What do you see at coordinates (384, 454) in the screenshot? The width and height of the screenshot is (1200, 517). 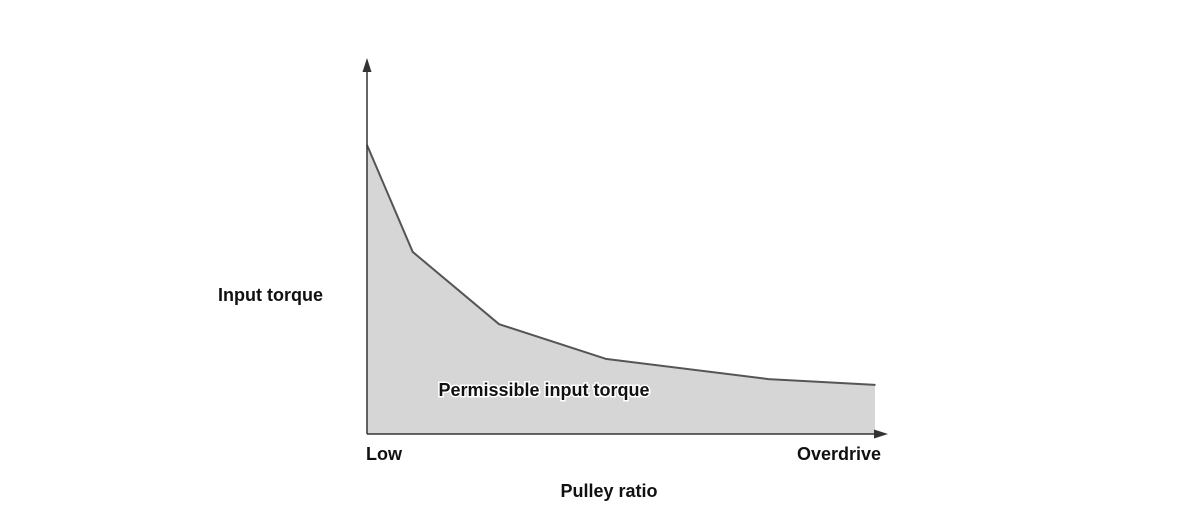 I see `x-tick-label-low: Low` at bounding box center [384, 454].